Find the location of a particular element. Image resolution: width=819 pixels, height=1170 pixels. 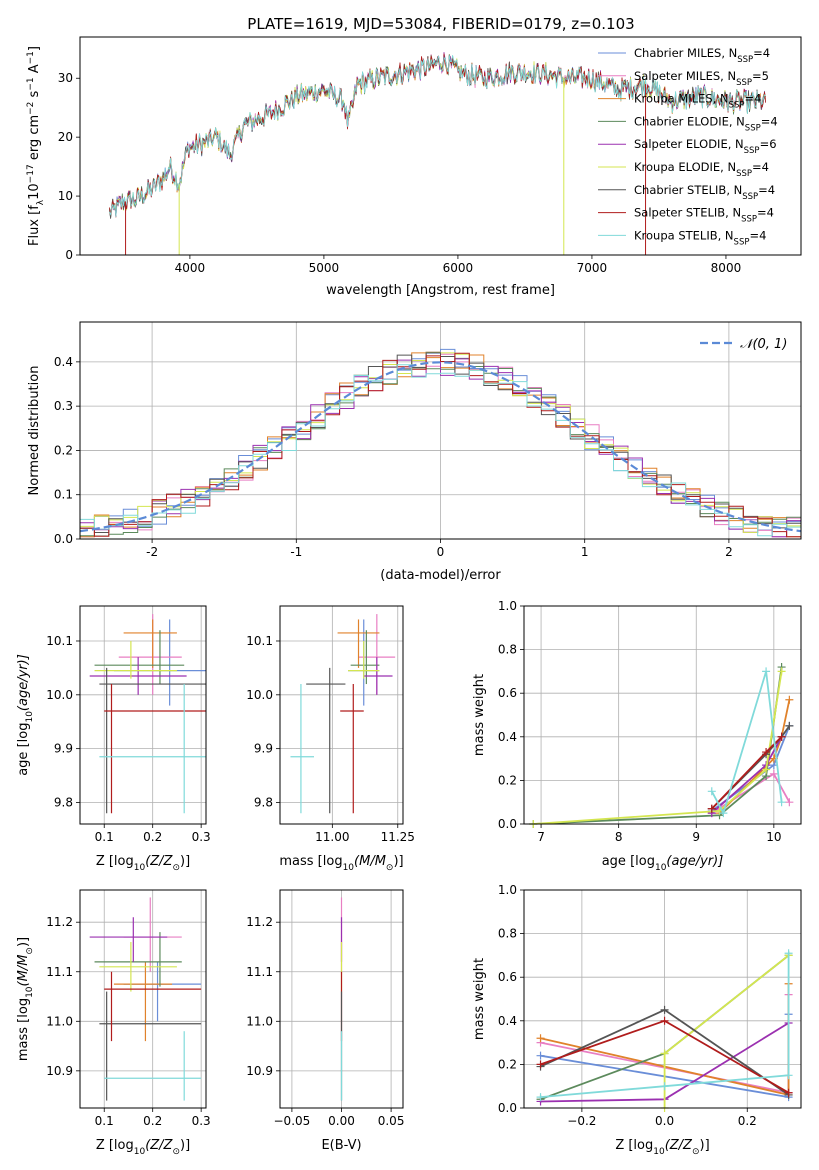

legend-label: Kroupa ELODIE, NSSP=4 is located at coordinates (701, 169).